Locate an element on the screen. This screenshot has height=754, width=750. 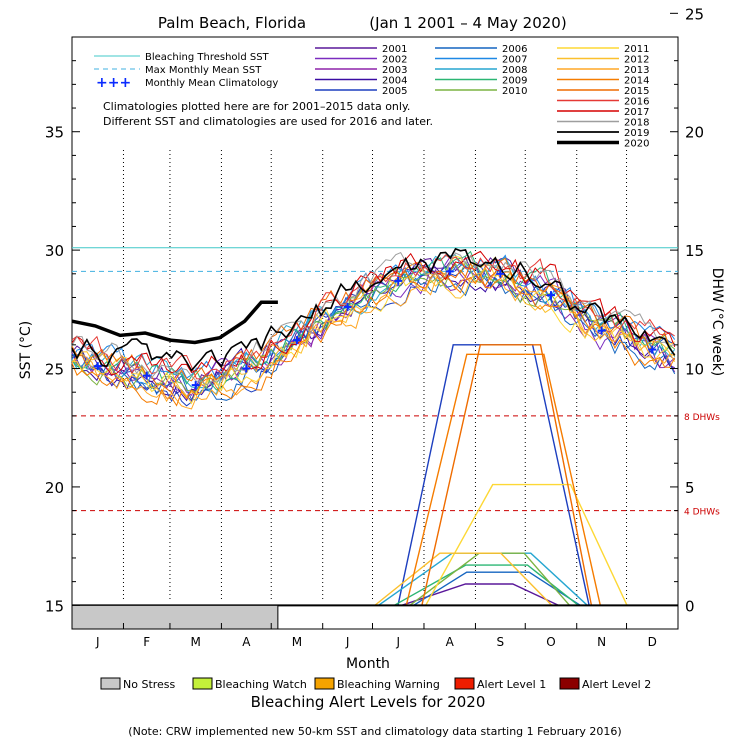
dhw-line-2005 is located at coordinates (493, 475).